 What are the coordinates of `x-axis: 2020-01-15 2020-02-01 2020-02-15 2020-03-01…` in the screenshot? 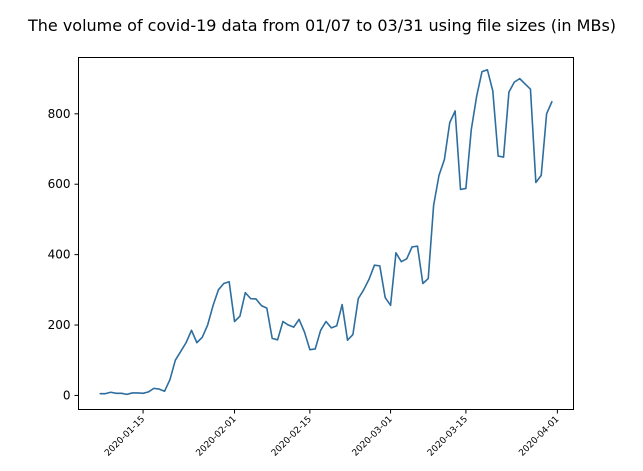 It's located at (332, 434).